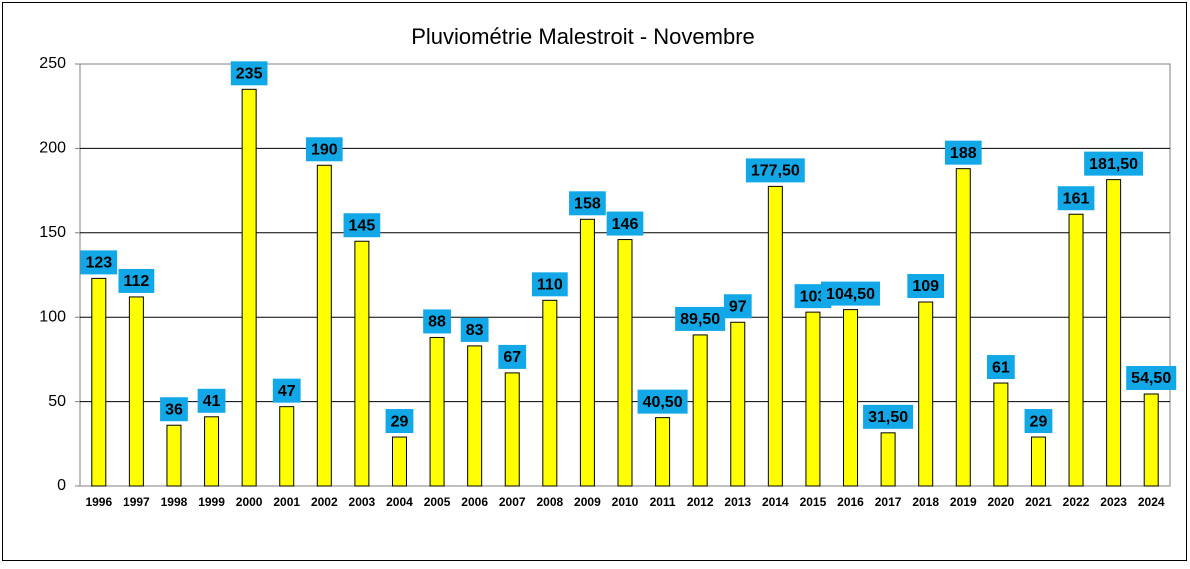 The height and width of the screenshot is (569, 1190). Describe the element at coordinates (474, 502) in the screenshot. I see `x-tick-label: 2006` at that location.